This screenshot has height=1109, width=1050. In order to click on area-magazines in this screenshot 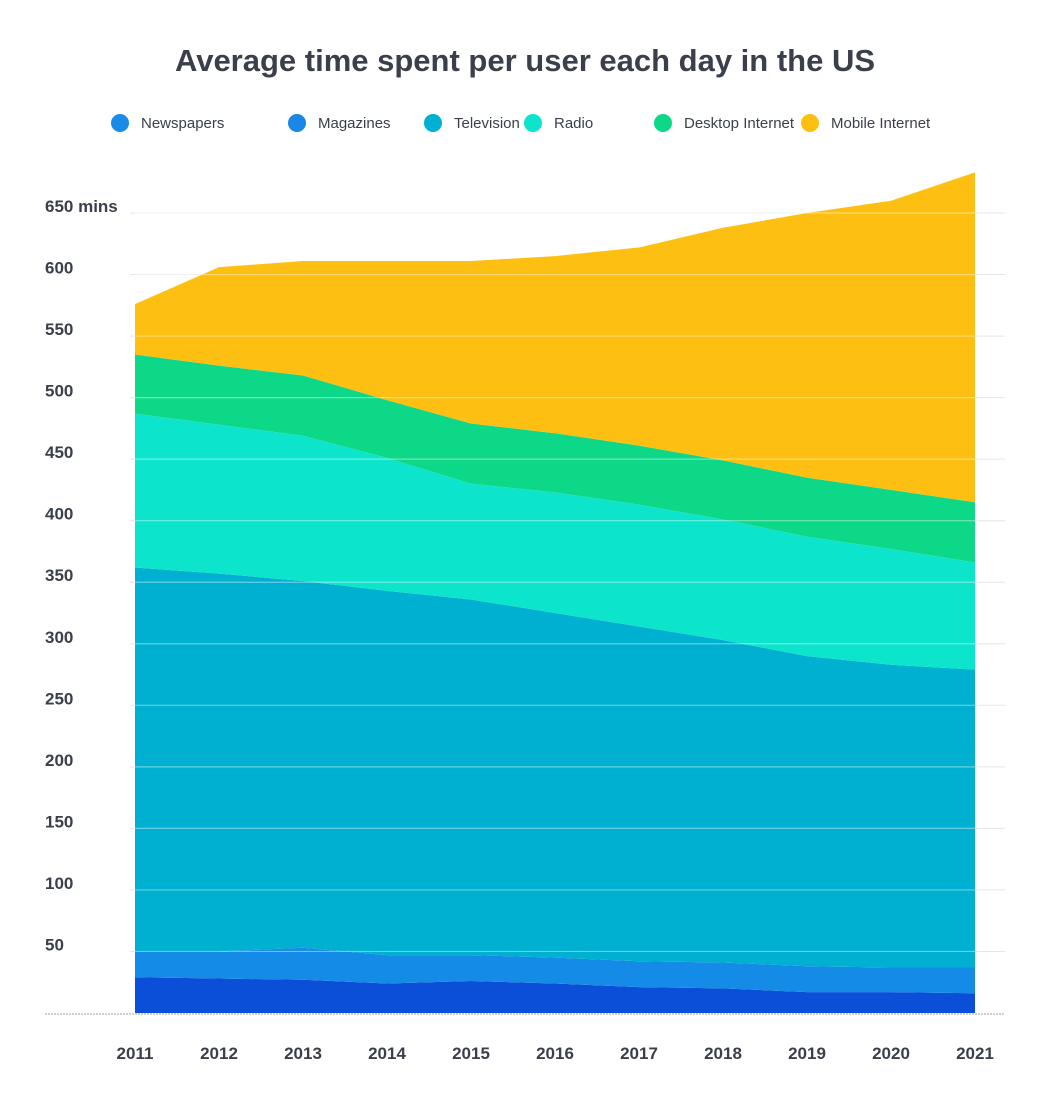, I will do `click(555, 970)`.